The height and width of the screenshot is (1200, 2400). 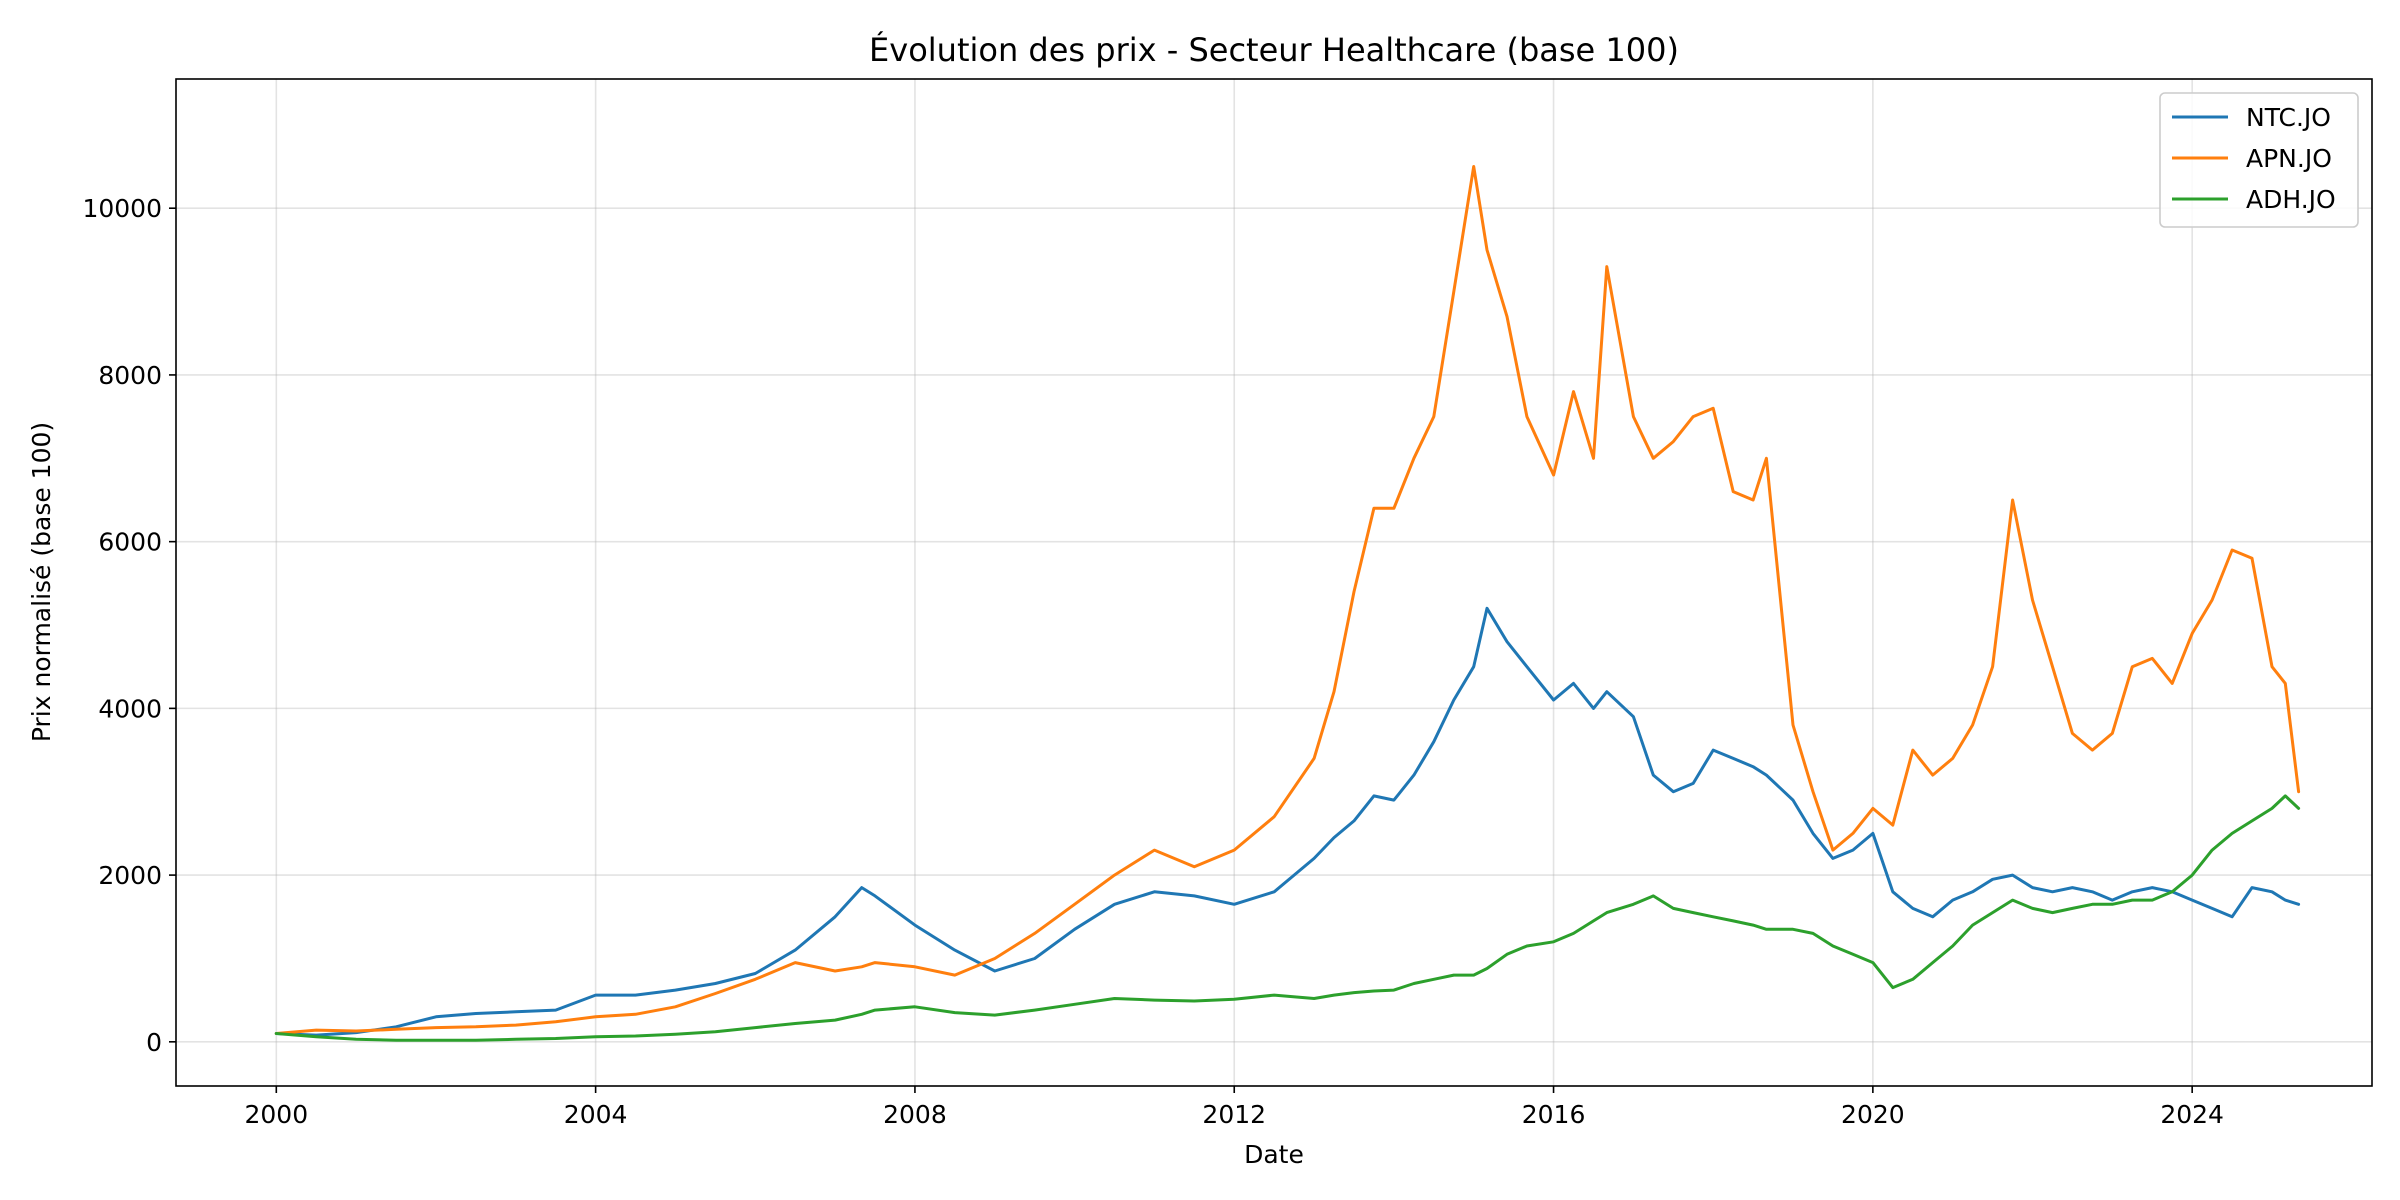 What do you see at coordinates (154, 1042) in the screenshot?
I see `y-tick-label: 0` at bounding box center [154, 1042].